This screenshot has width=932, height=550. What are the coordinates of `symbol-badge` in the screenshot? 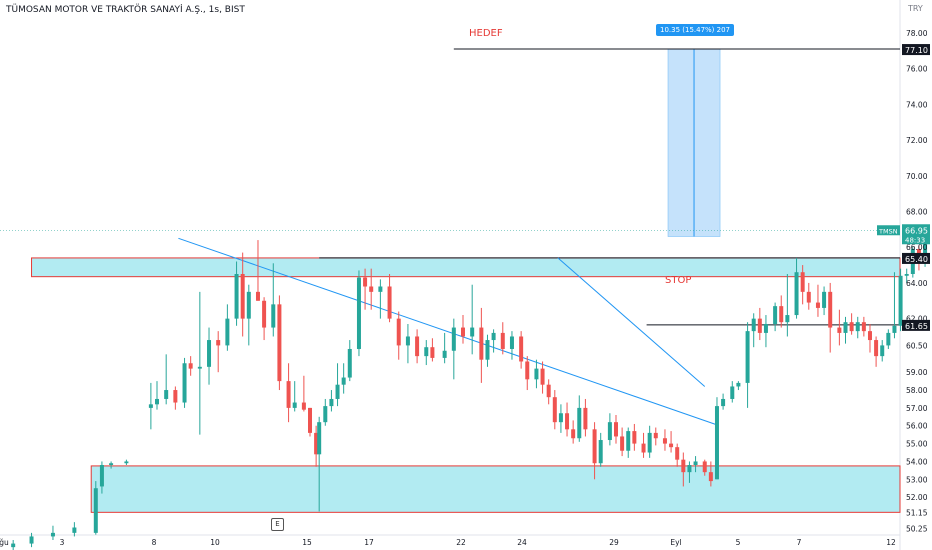 It's located at (888, 230).